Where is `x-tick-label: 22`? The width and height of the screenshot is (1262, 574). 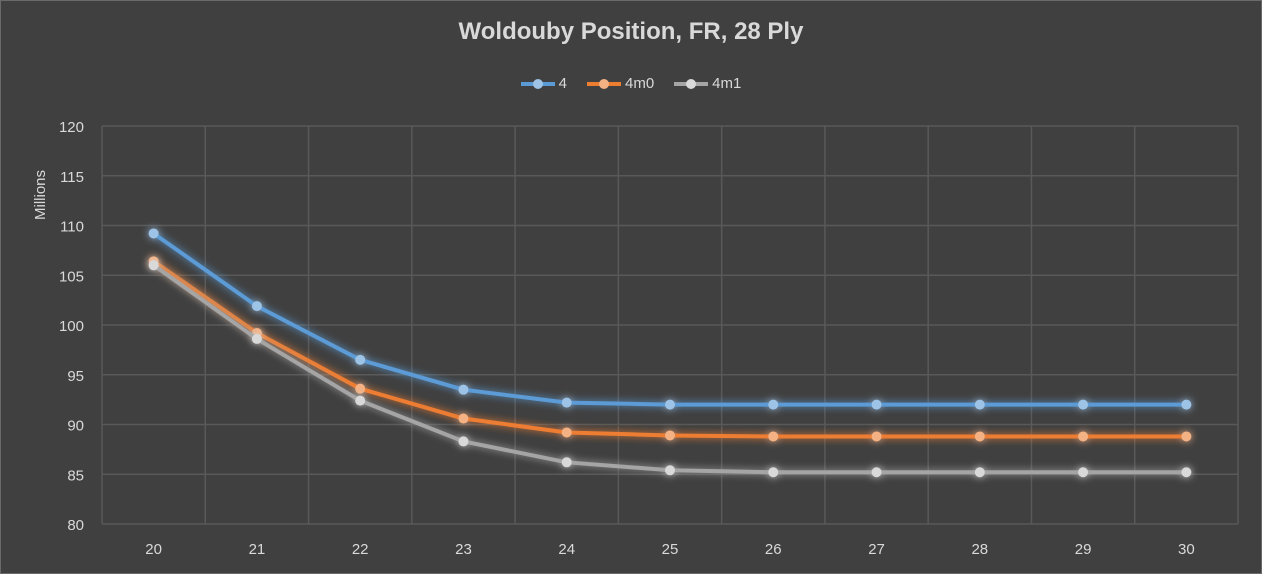 x-tick-label: 22 is located at coordinates (360, 549).